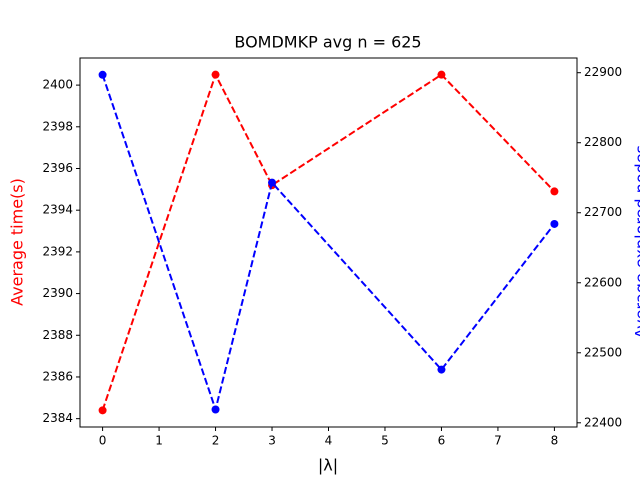  What do you see at coordinates (603, 142) in the screenshot?
I see `y2-tick-label: 22800` at bounding box center [603, 142].